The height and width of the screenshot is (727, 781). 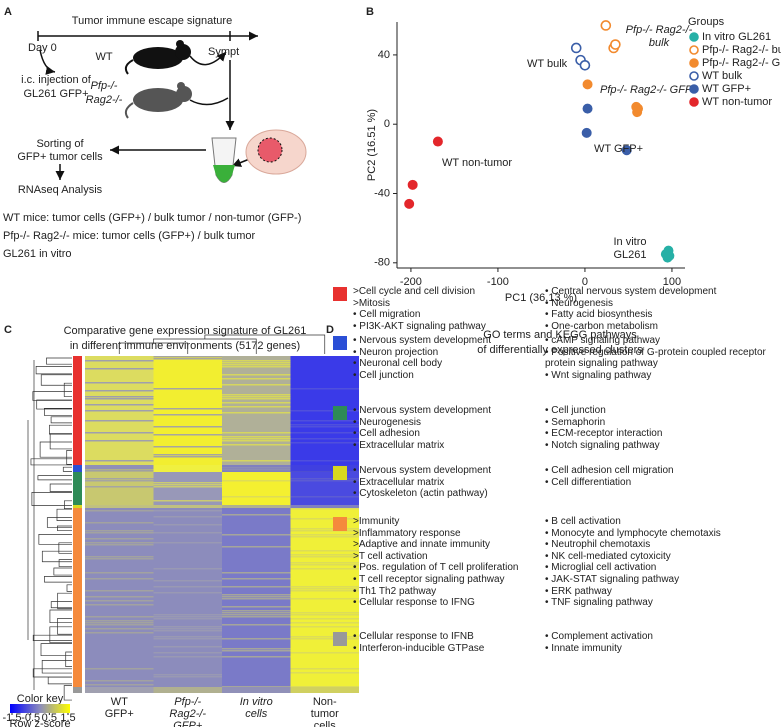 What do you see at coordinates (598, 545) in the screenshot?
I see `term: • Neutrophil chemotaxis` at bounding box center [598, 545].